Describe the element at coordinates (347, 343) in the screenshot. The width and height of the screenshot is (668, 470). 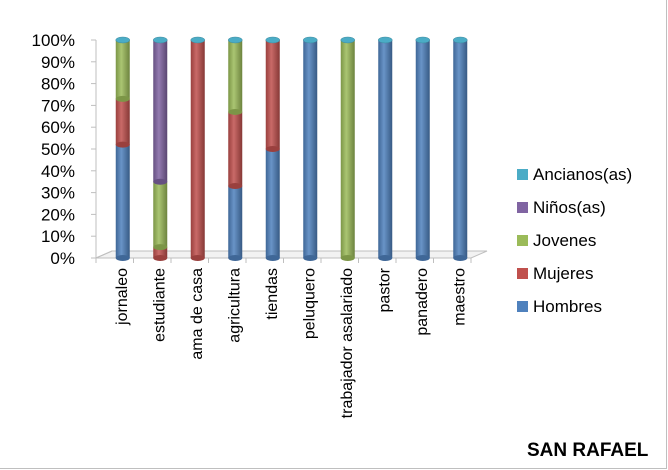
I see `x-category-label: trabajador asalariado` at that location.